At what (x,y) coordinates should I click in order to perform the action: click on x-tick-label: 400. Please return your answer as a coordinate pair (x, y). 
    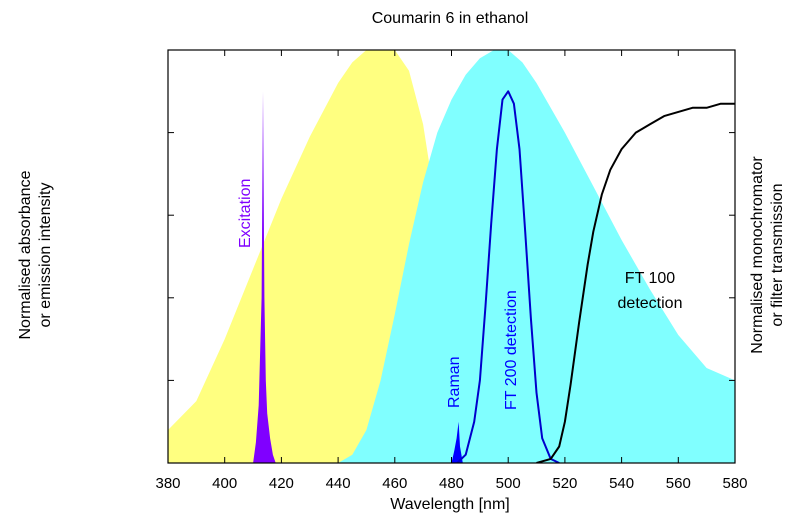
    Looking at the image, I should click on (224, 483).